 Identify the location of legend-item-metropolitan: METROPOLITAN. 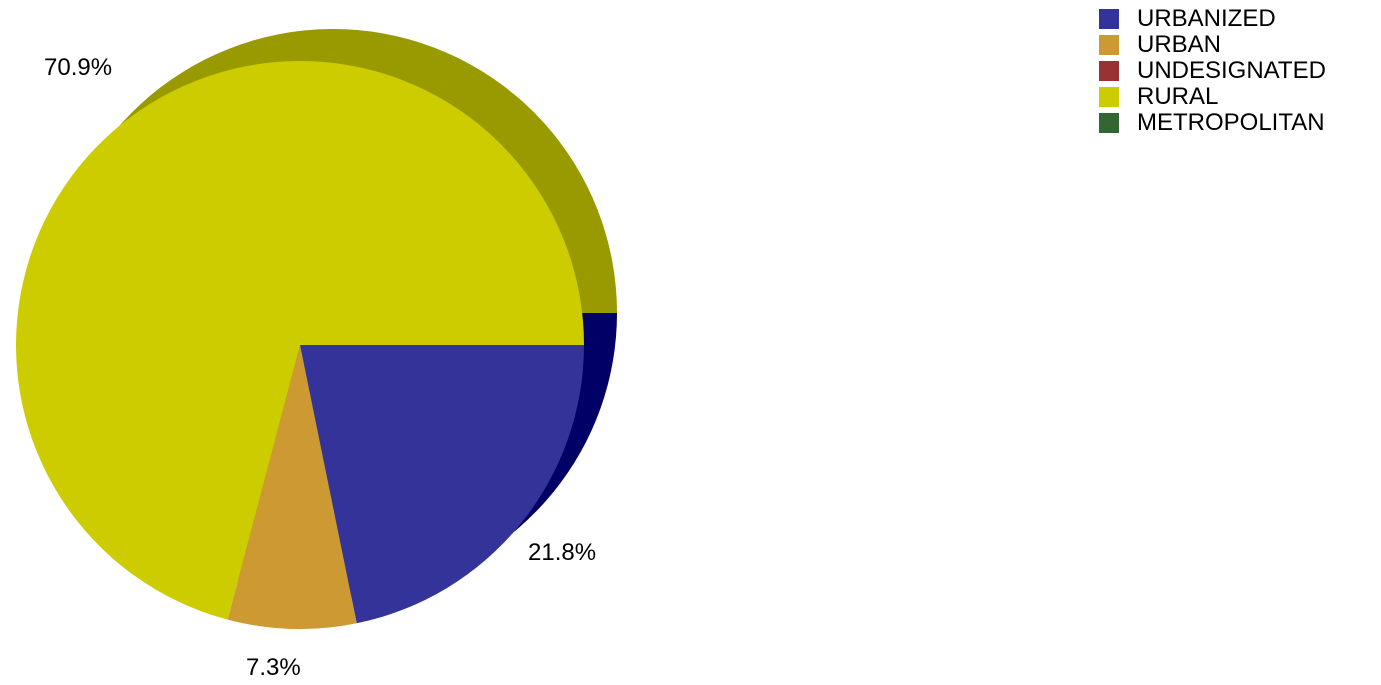
(1212, 123).